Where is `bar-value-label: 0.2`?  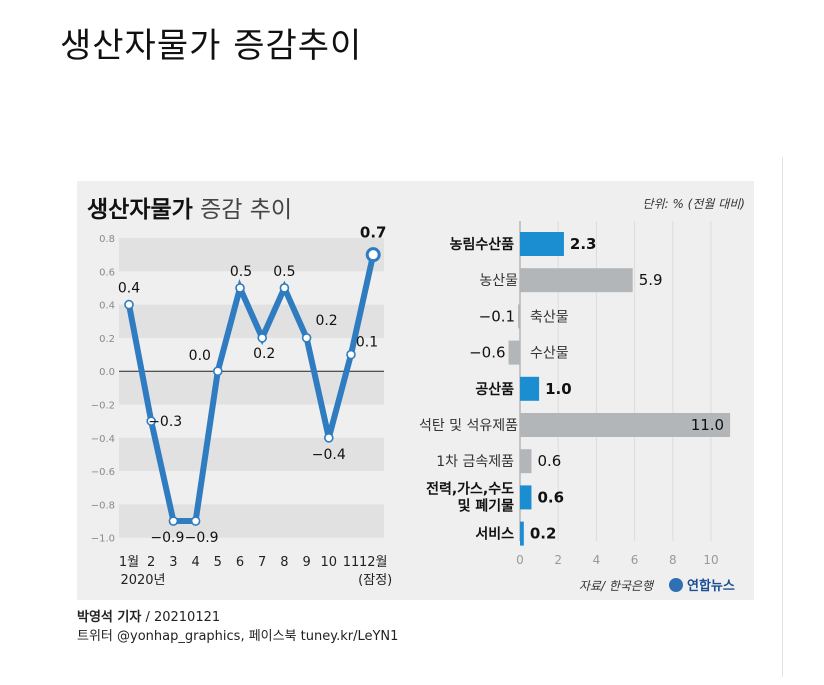 bar-value-label: 0.2 is located at coordinates (543, 534).